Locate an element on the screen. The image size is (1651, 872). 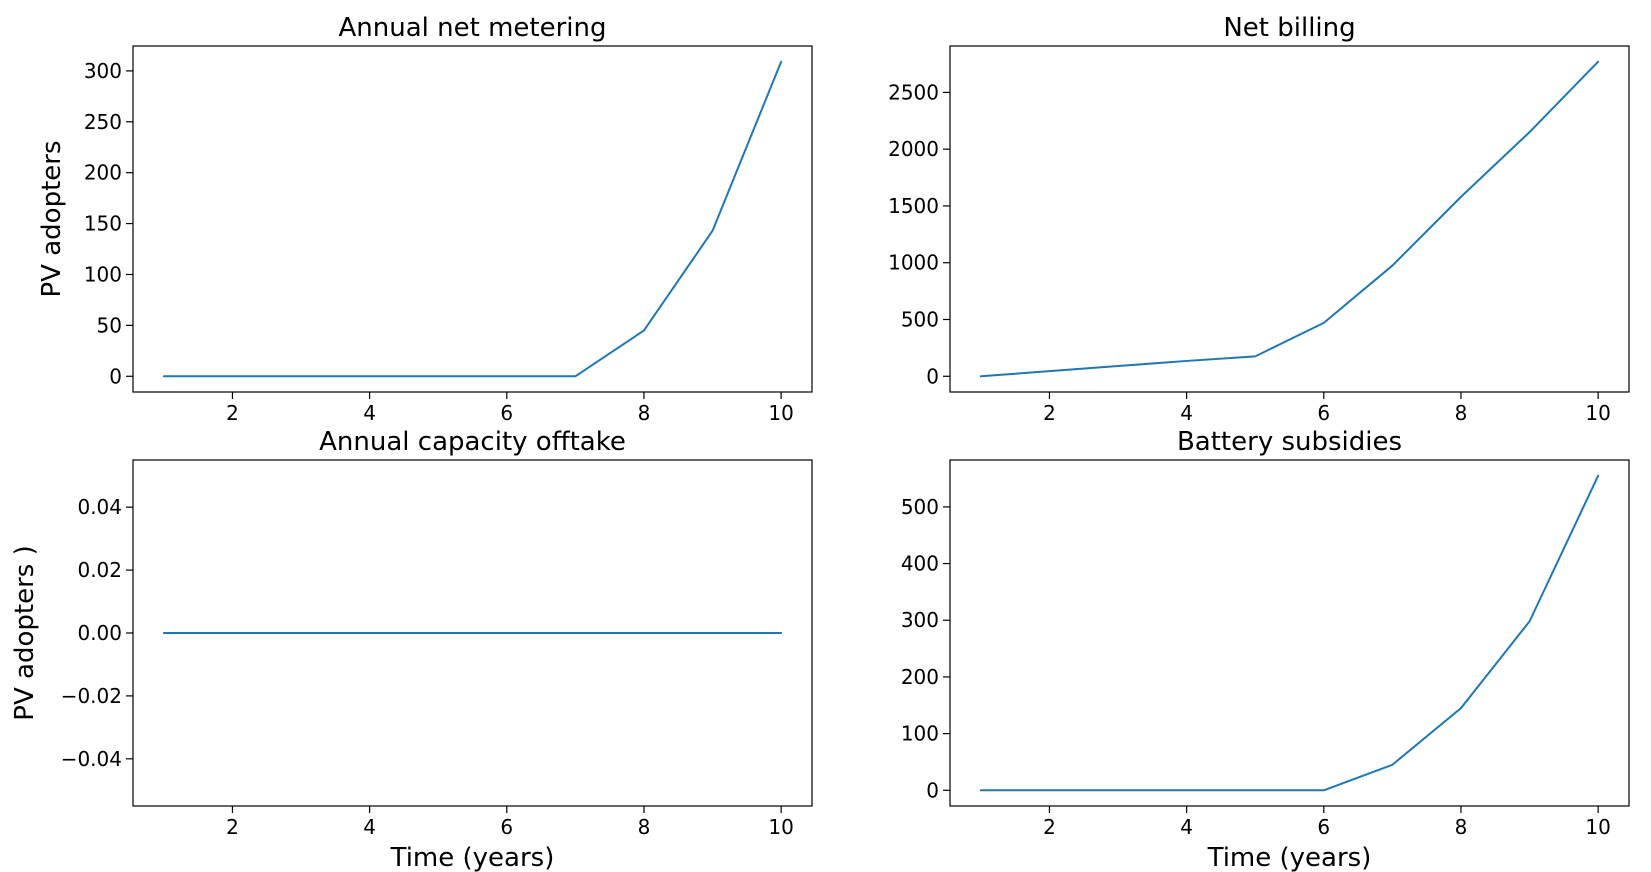
y-tick-label: −0.04 is located at coordinates (91, 759).